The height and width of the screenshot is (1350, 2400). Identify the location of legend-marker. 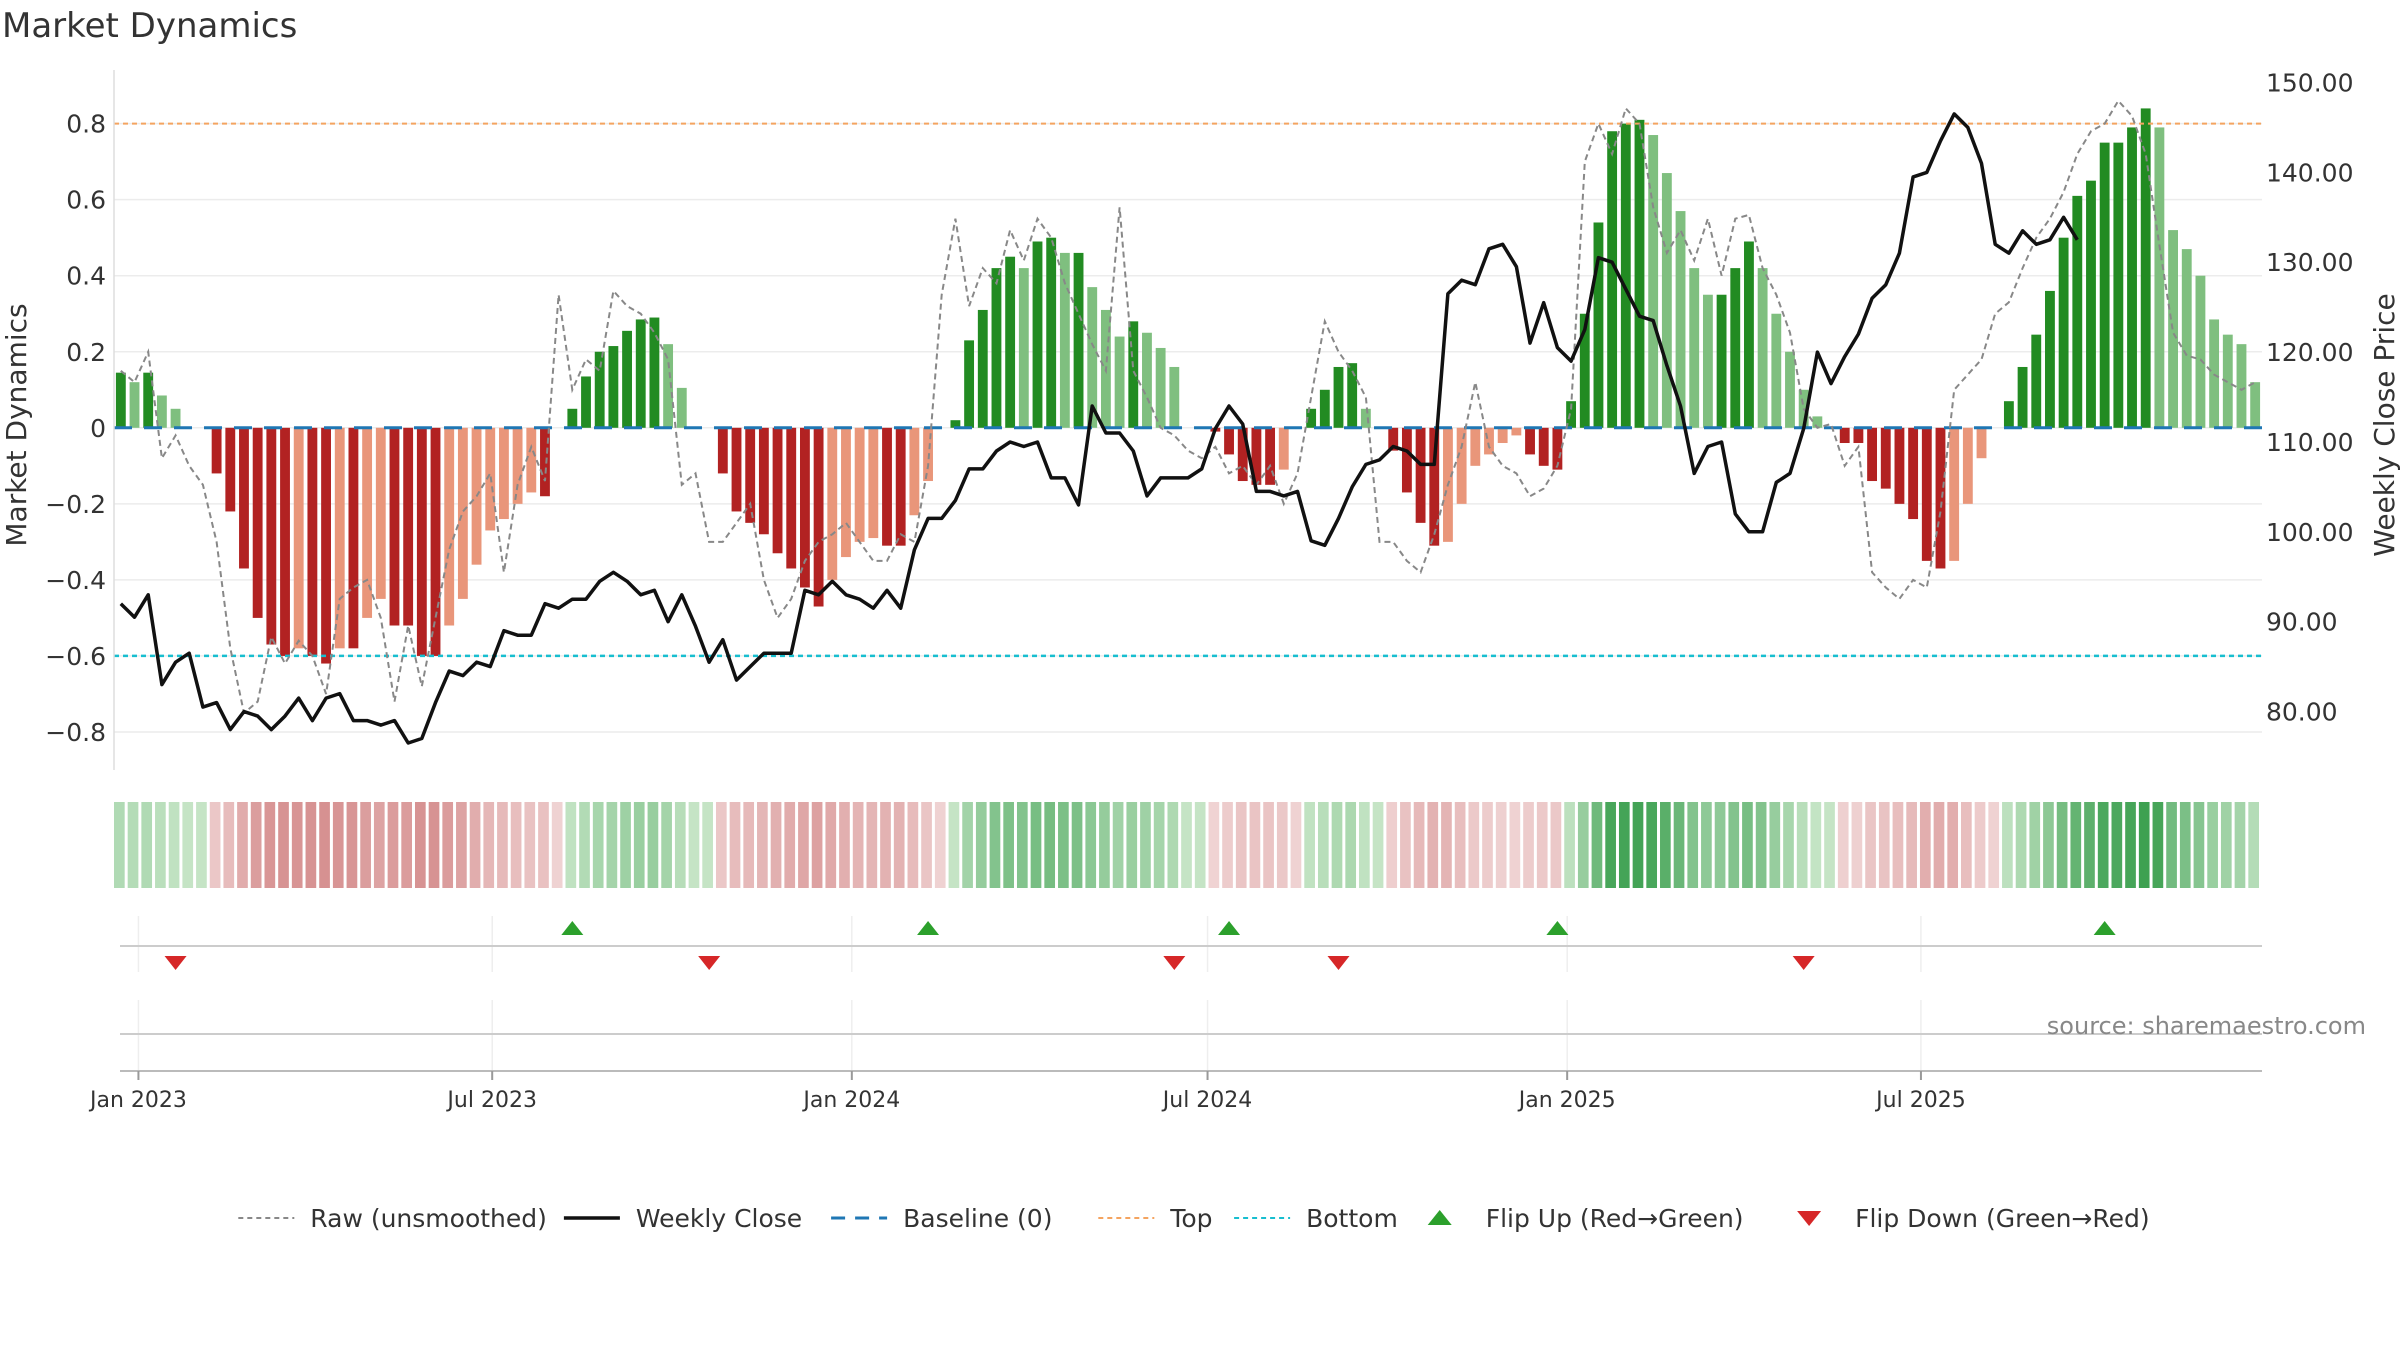
(1439, 1217).